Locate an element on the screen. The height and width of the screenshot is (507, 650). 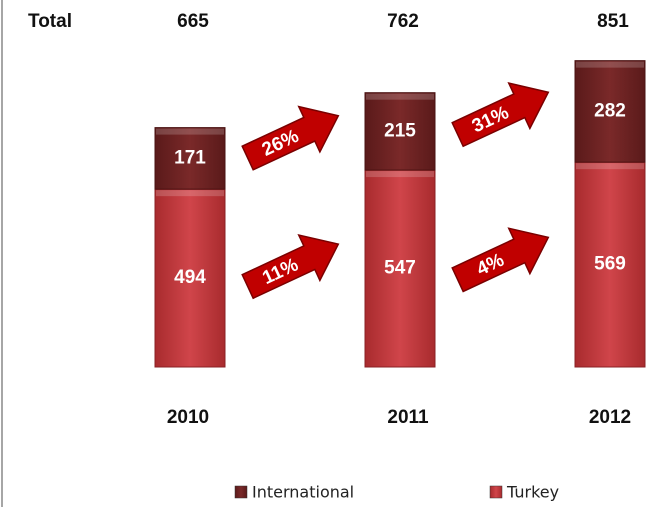
legend-label: International is located at coordinates (303, 492).